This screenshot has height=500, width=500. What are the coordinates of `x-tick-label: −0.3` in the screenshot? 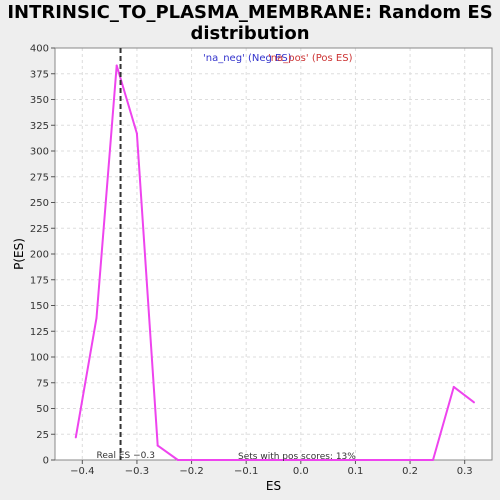 It's located at (137, 471).